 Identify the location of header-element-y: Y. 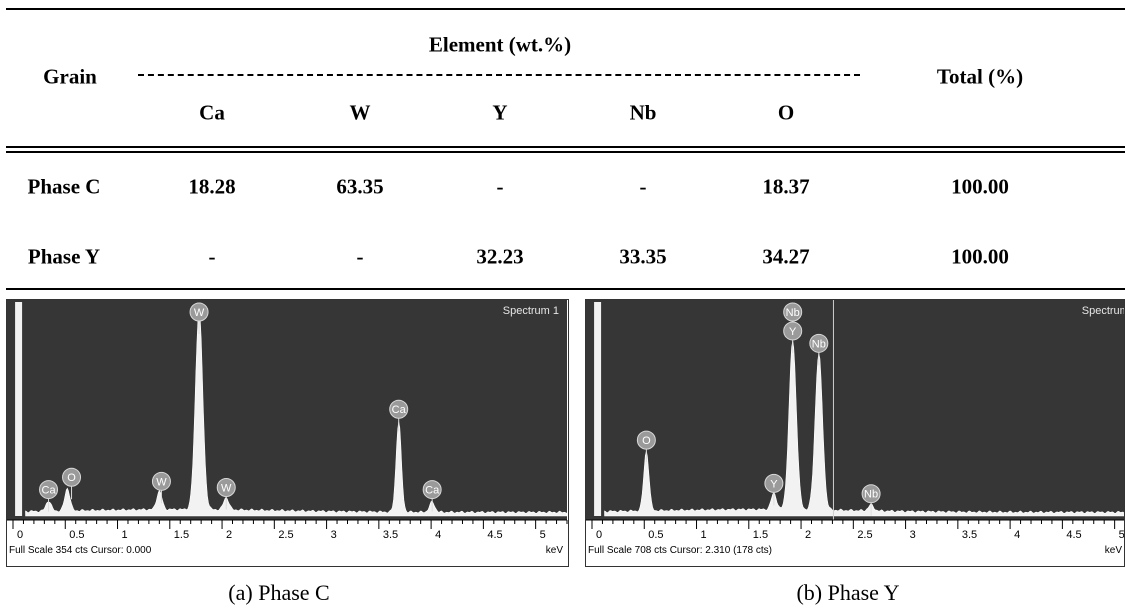
(500, 112).